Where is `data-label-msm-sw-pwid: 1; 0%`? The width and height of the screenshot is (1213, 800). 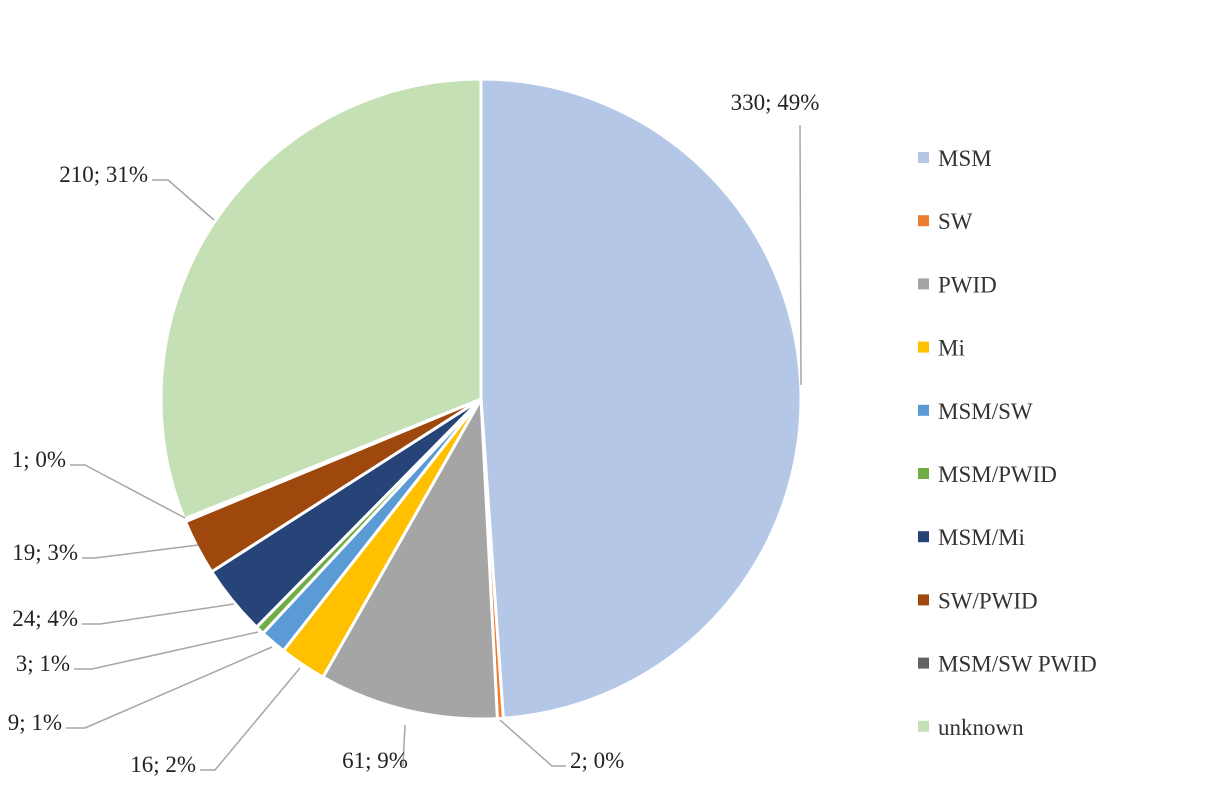 data-label-msm-sw-pwid: 1; 0% is located at coordinates (39, 459).